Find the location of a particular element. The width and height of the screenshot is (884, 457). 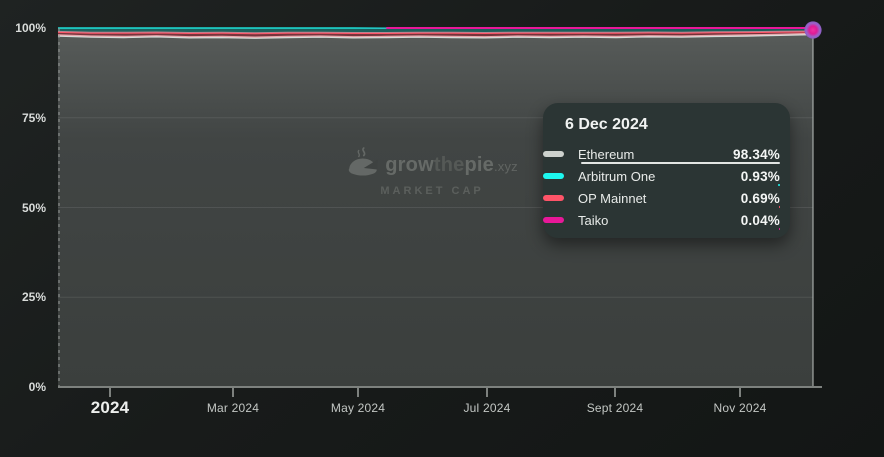

tooltip-row: OP Mainnet 0.69% is located at coordinates (666, 198).